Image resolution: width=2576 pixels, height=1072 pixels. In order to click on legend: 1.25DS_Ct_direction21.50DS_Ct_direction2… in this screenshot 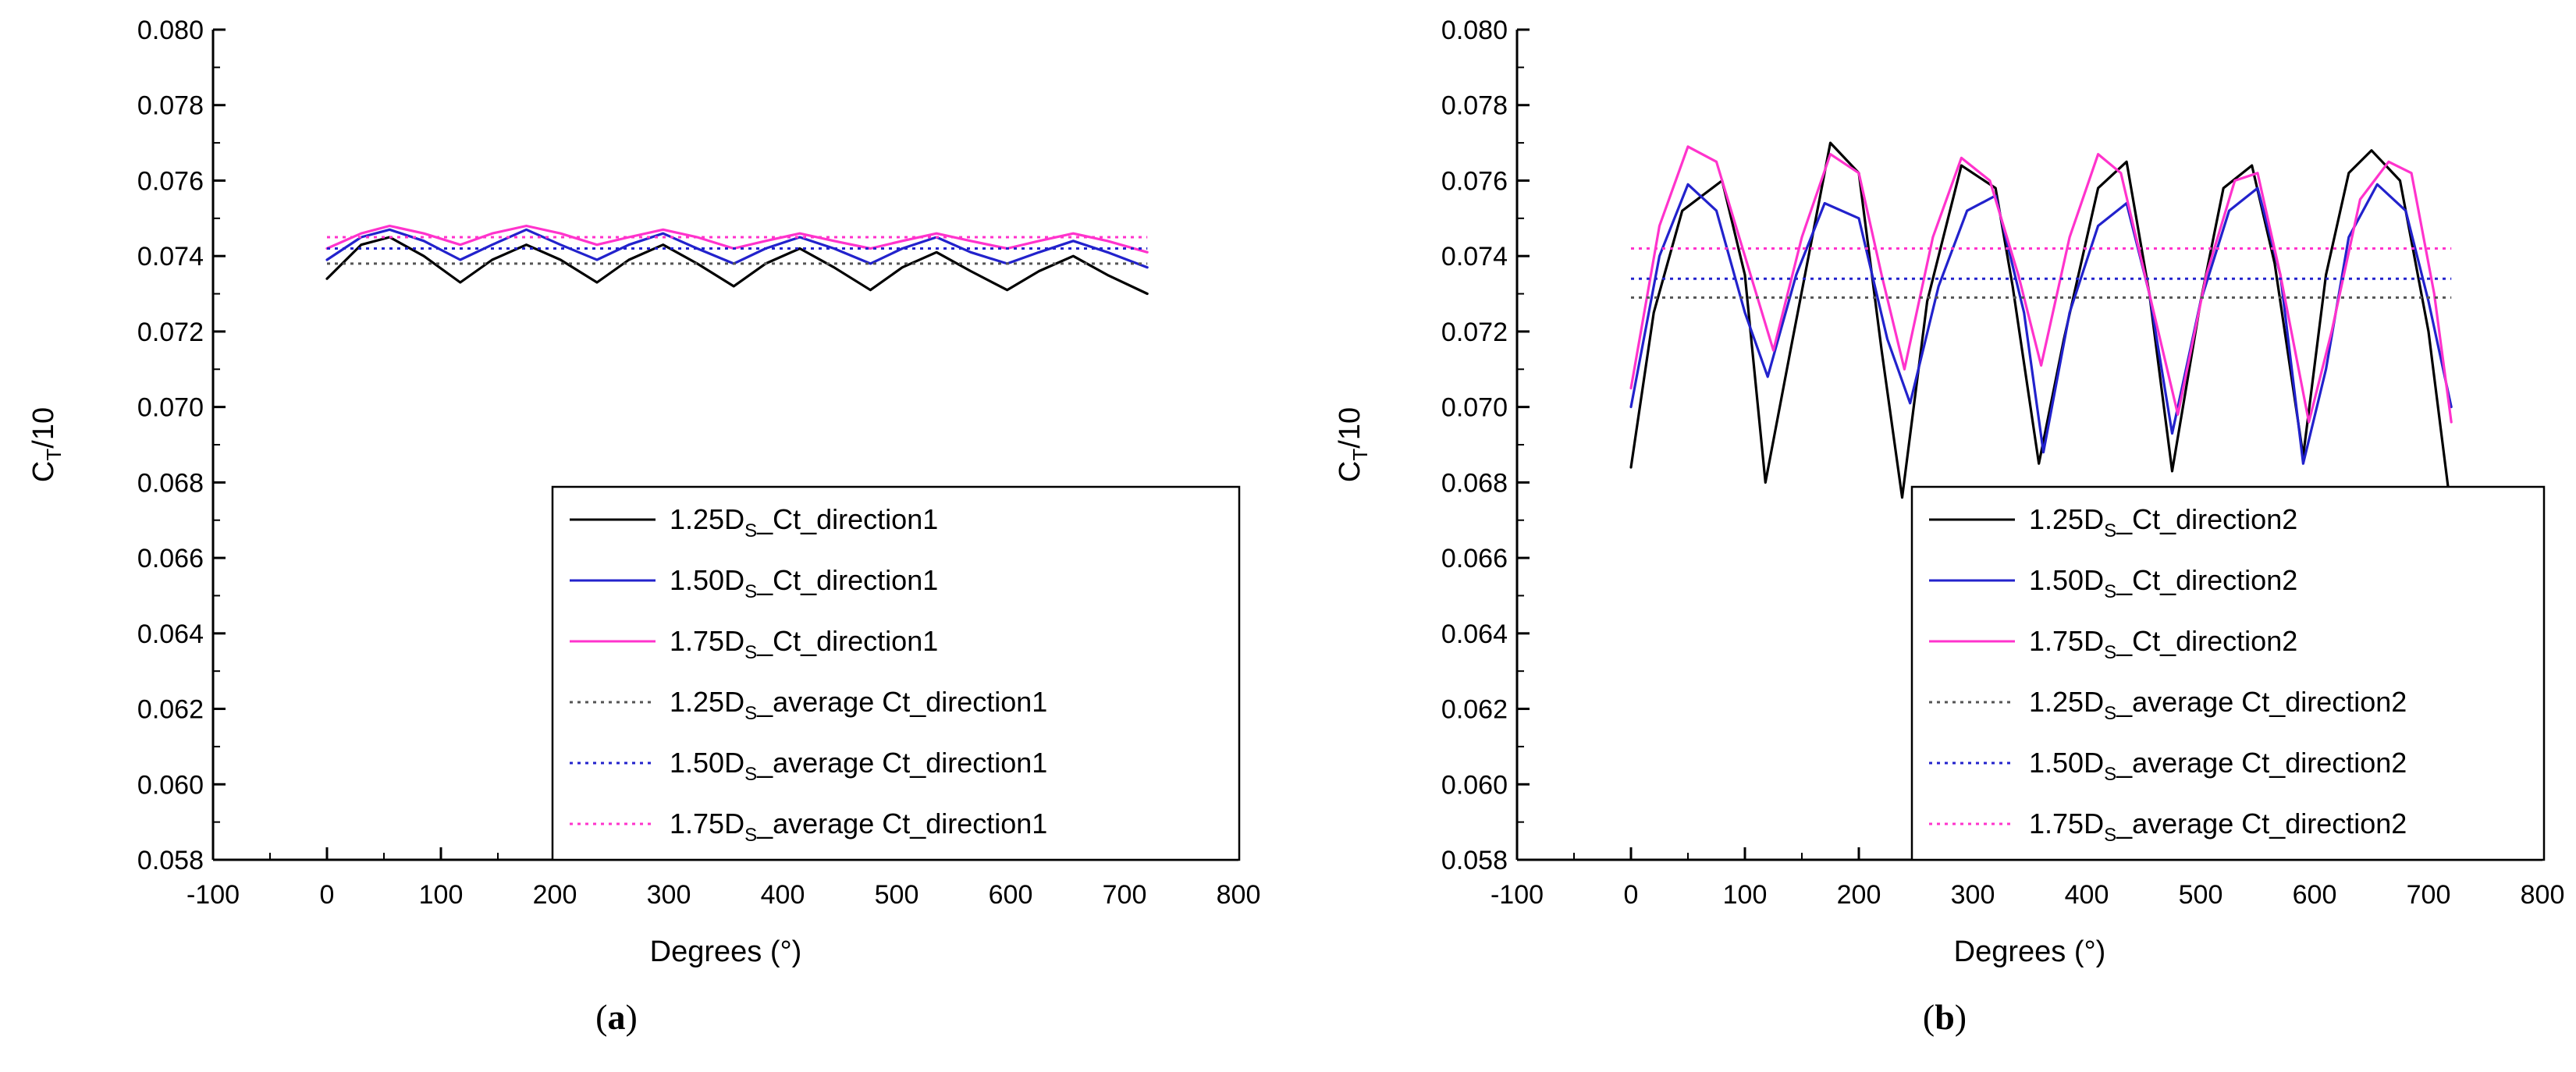, I will do `click(2228, 673)`.